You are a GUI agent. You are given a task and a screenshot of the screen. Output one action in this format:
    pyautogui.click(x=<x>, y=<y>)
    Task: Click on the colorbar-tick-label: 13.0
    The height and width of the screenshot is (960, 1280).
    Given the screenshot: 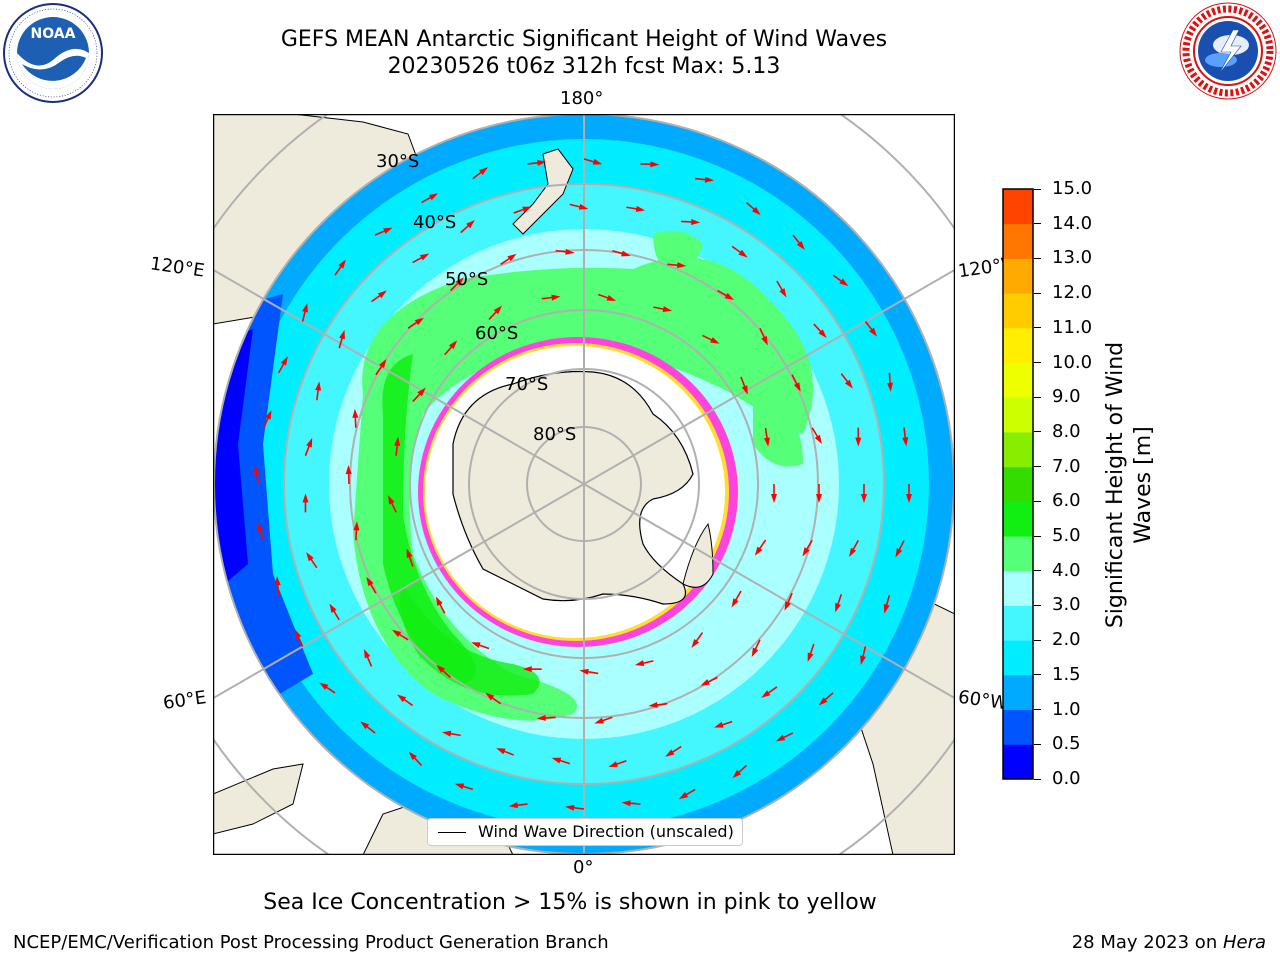 What is the action you would take?
    pyautogui.click(x=1072, y=258)
    